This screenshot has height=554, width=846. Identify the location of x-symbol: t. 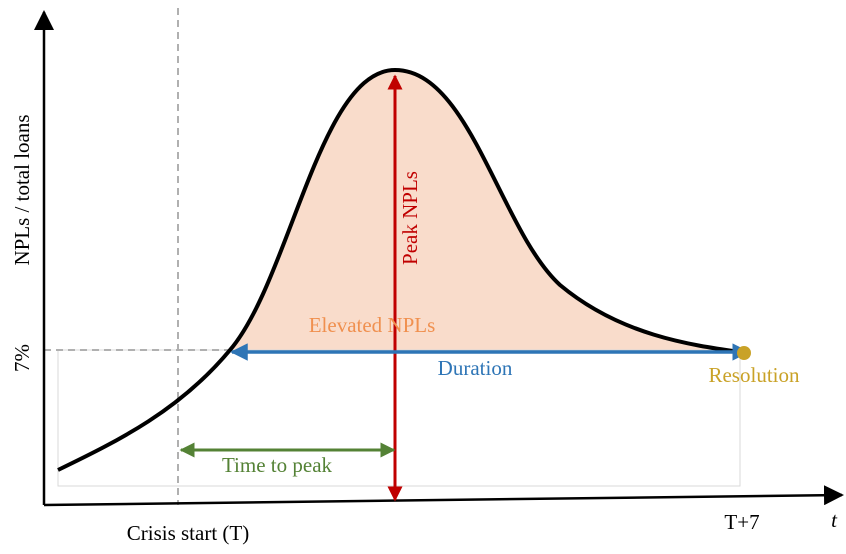
(834, 520).